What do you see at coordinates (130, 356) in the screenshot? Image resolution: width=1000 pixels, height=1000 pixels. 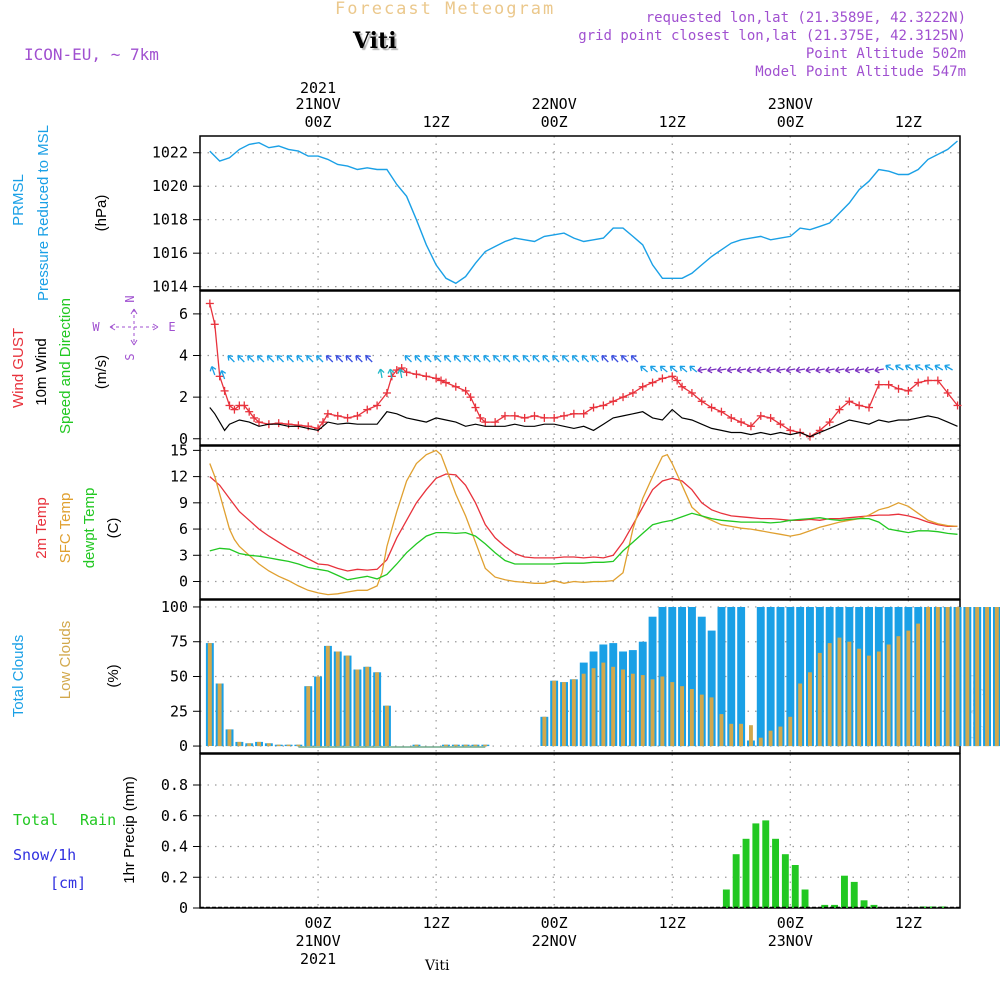 I see `compass-s: S` at bounding box center [130, 356].